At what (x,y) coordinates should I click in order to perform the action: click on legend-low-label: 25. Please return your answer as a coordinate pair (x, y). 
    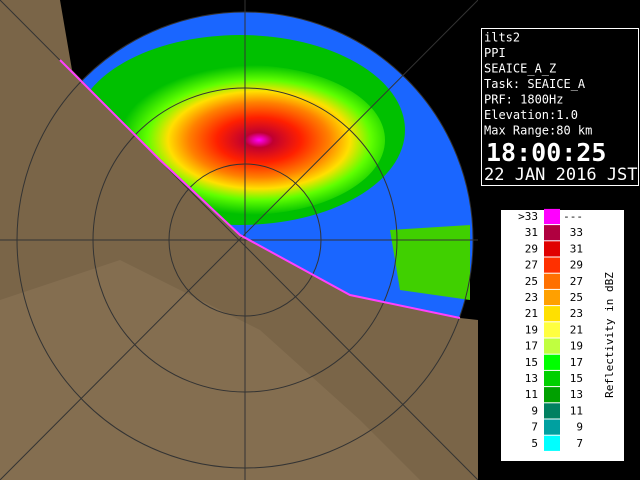
    Looking at the image, I should click on (531, 281).